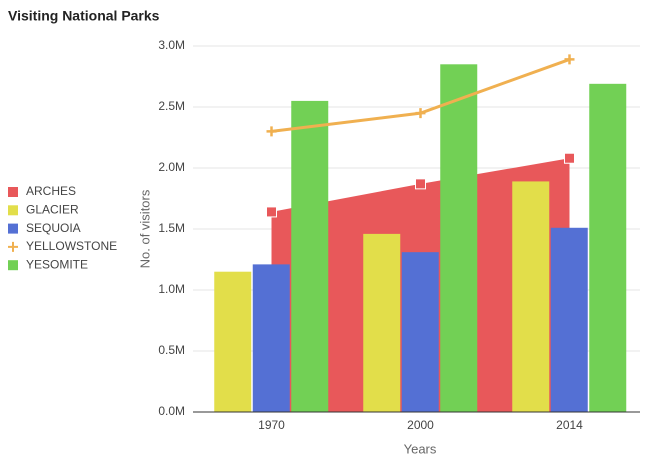 The image size is (659, 467). Describe the element at coordinates (71, 246) in the screenshot. I see `legend-label: YELLOWSTONE` at that location.